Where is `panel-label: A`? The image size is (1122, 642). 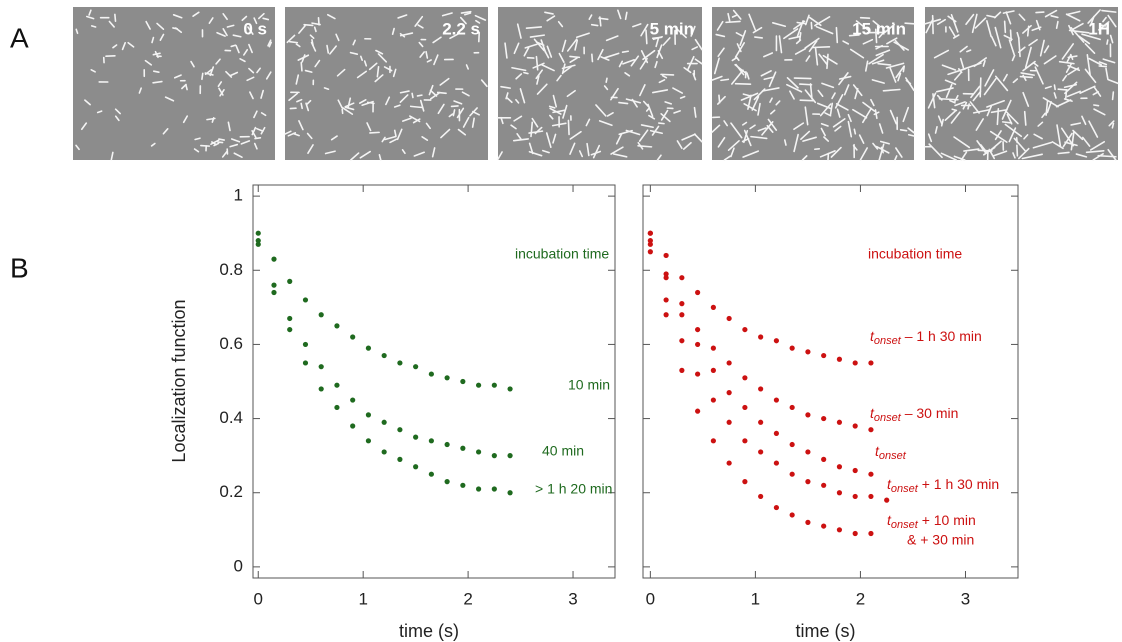 panel-label: A is located at coordinates (19, 37).